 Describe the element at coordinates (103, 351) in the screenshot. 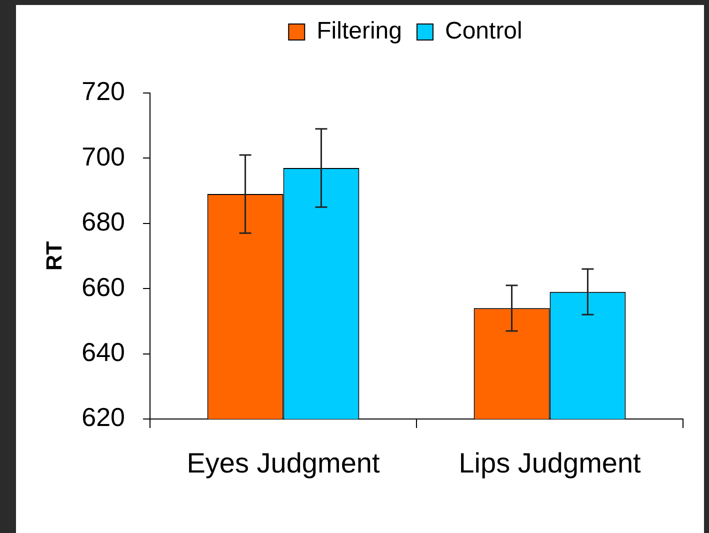

I see `y-tick-label: 640` at that location.